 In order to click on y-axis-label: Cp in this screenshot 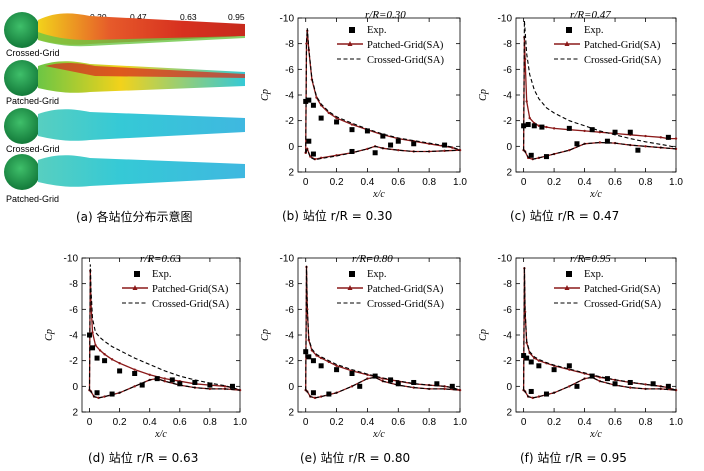, I will do `click(483, 95)`.